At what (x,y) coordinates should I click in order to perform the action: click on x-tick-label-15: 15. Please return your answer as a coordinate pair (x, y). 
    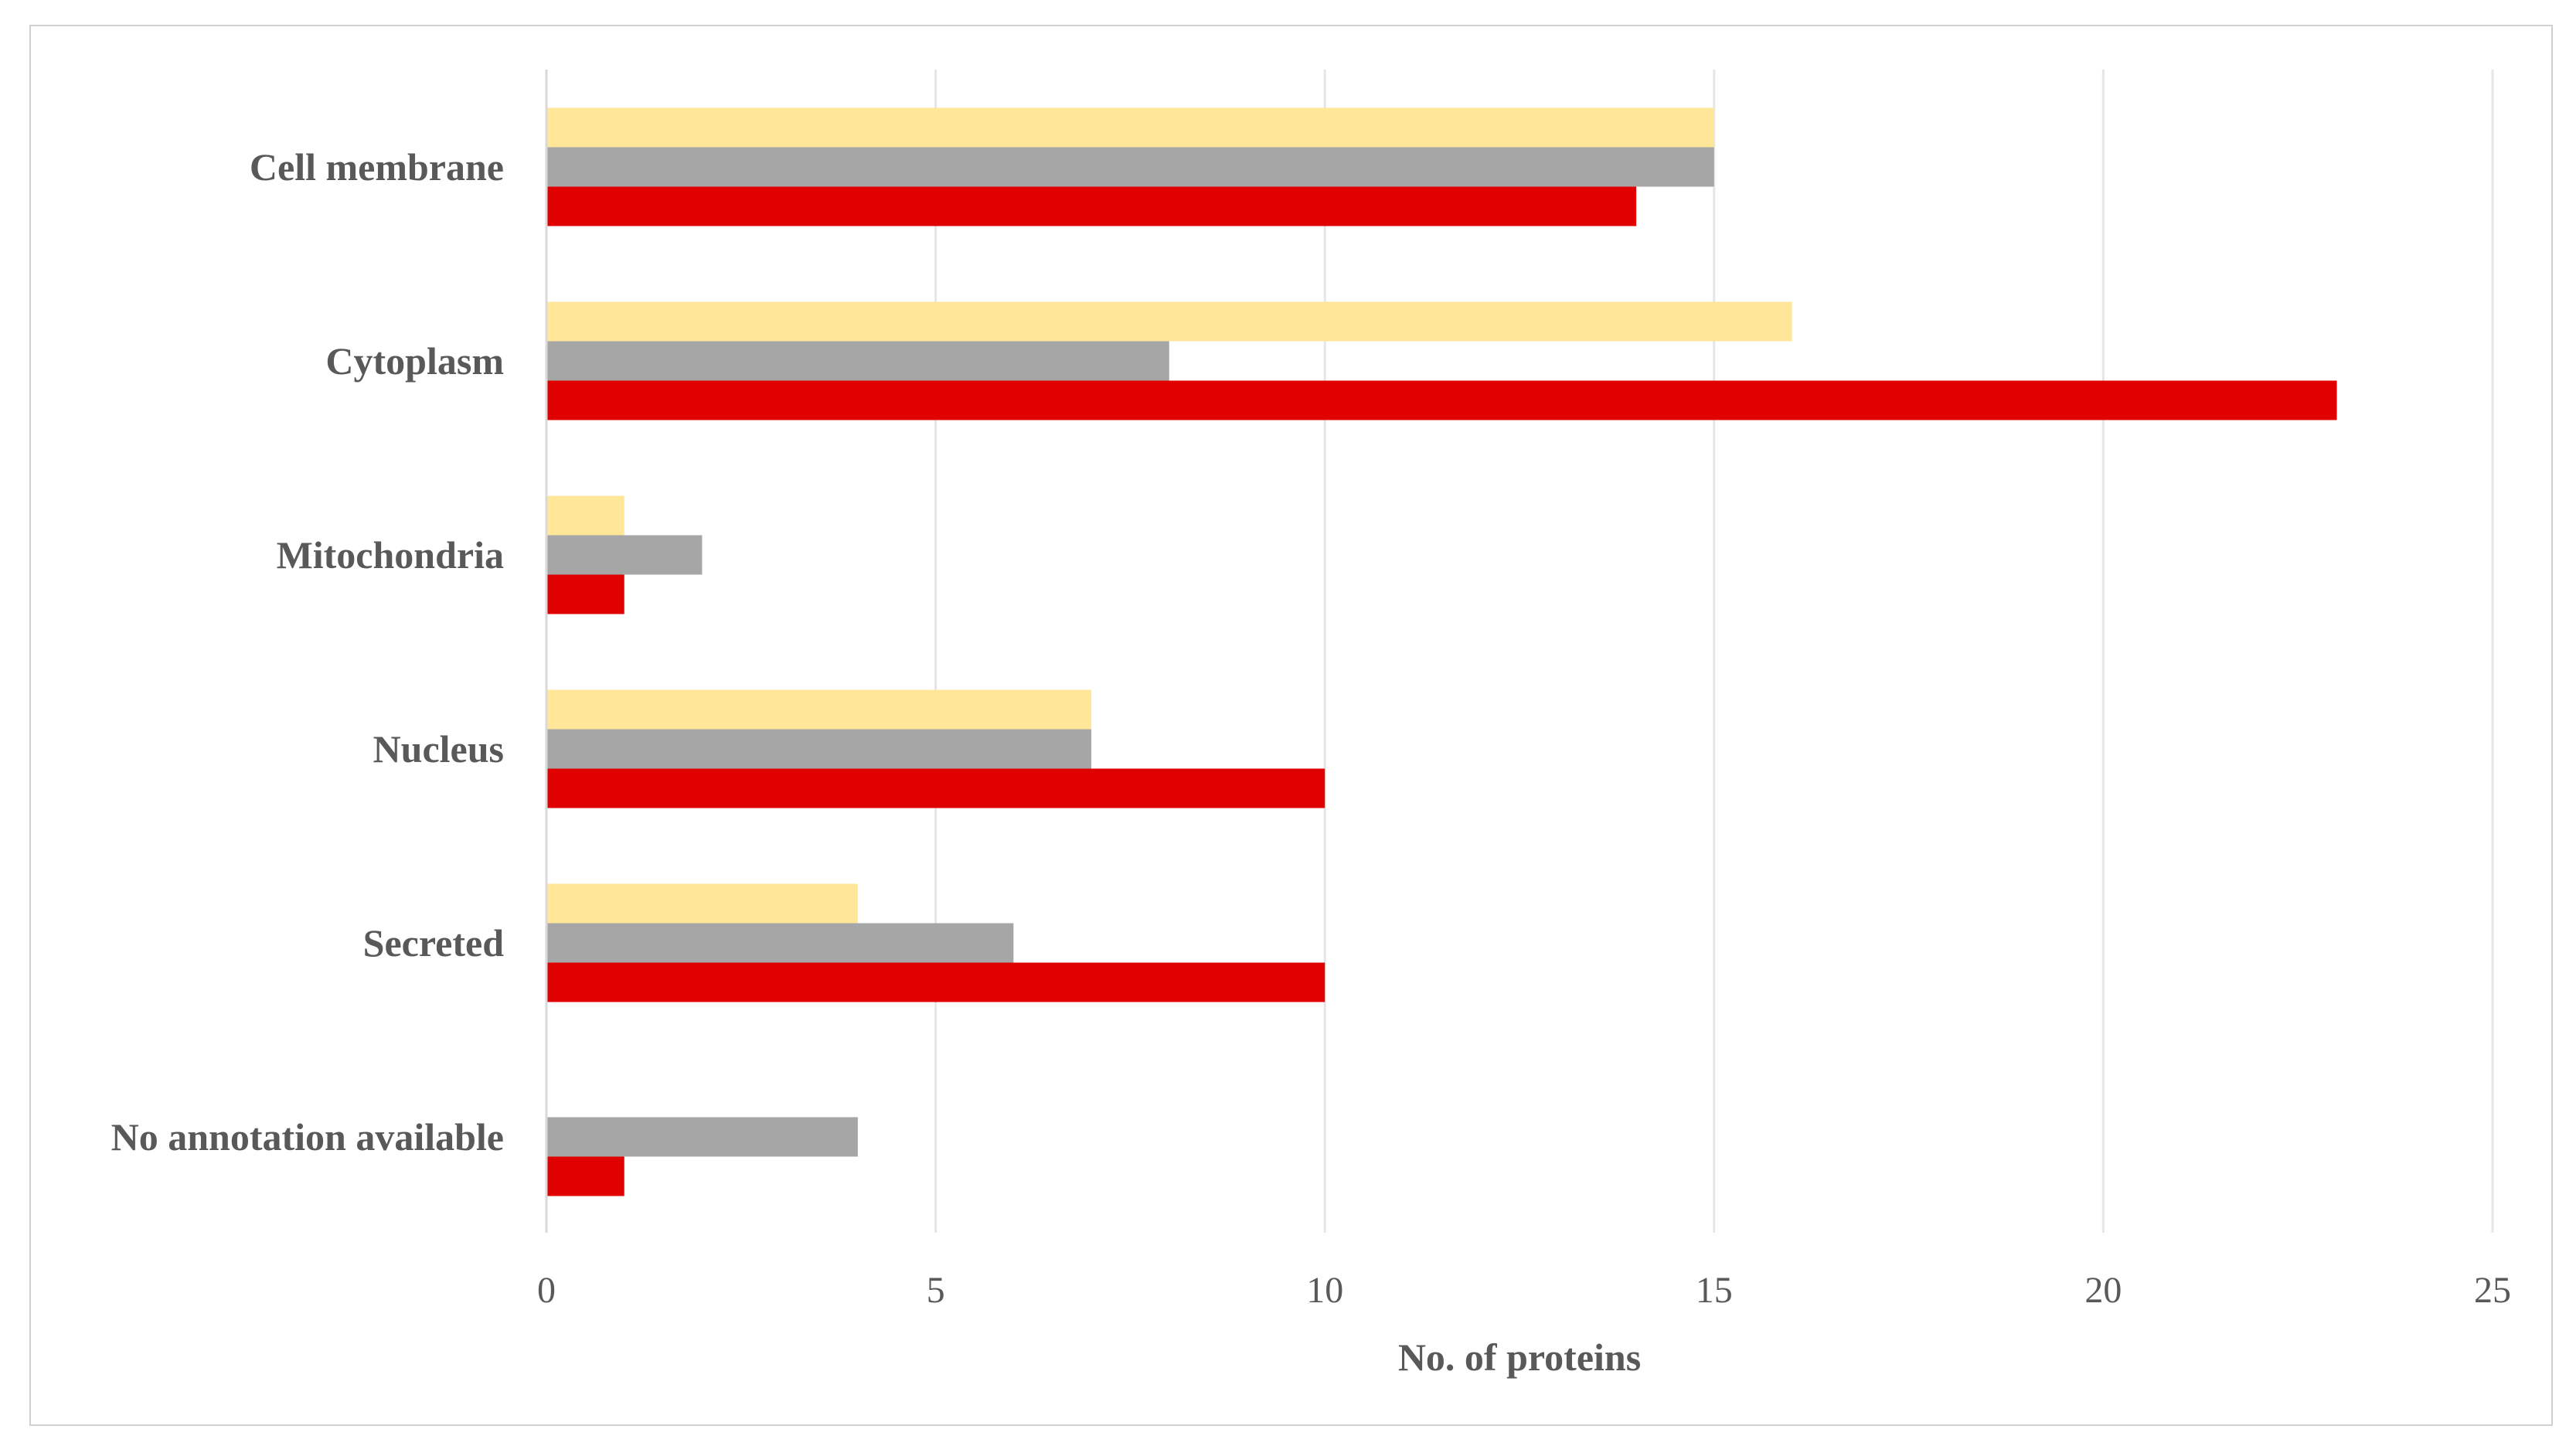
    Looking at the image, I should click on (1714, 1290).